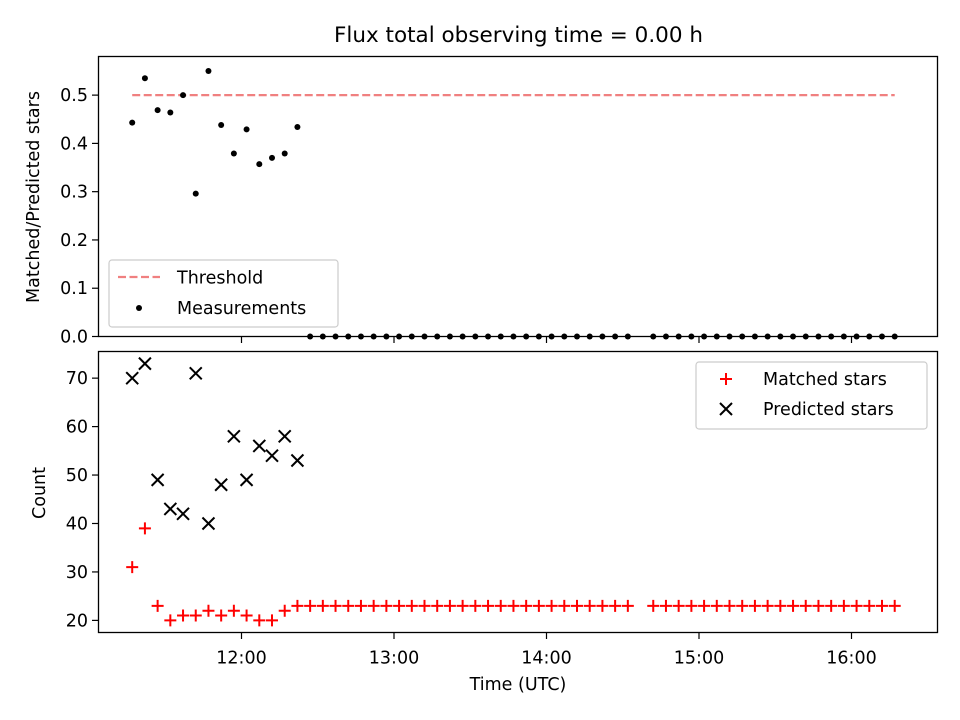 This screenshot has height=720, width=960. Describe the element at coordinates (726, 409) in the screenshot. I see `legend-predicted-swatch` at that location.